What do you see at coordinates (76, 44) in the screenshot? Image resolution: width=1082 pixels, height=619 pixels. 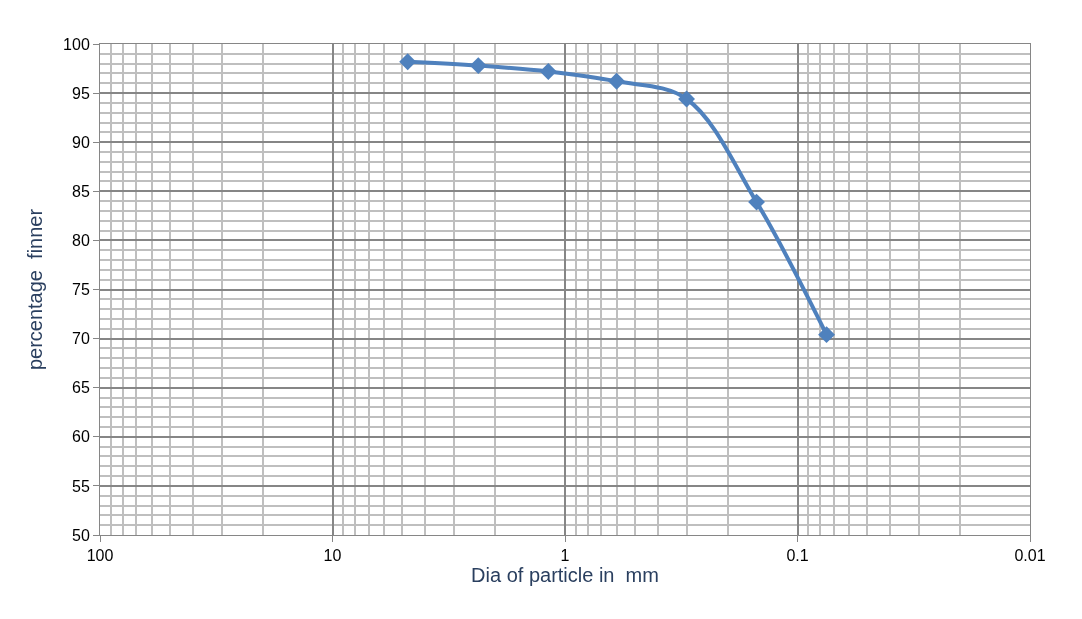 I see `y-tick-label: 100` at bounding box center [76, 44].